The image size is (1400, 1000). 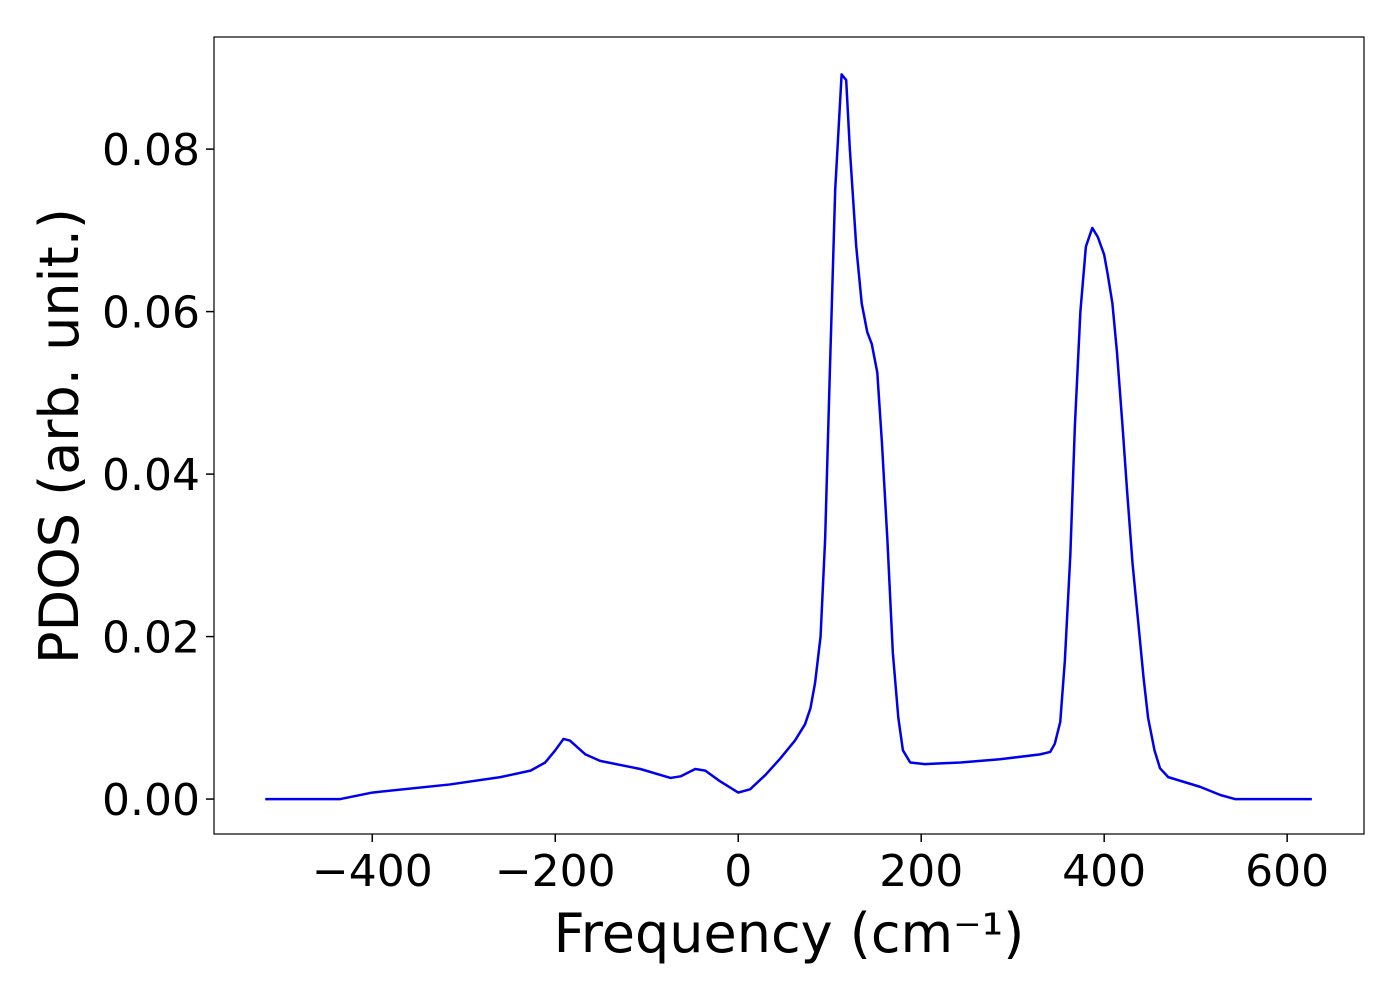 I want to click on x-tick-label: 200, so click(x=921, y=871).